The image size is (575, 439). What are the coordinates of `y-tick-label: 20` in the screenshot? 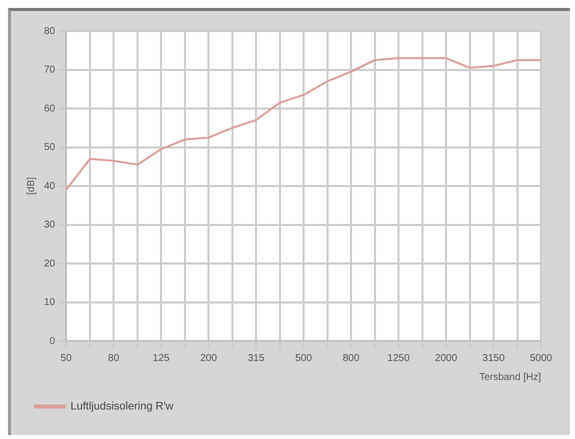 It's located at (50, 264).